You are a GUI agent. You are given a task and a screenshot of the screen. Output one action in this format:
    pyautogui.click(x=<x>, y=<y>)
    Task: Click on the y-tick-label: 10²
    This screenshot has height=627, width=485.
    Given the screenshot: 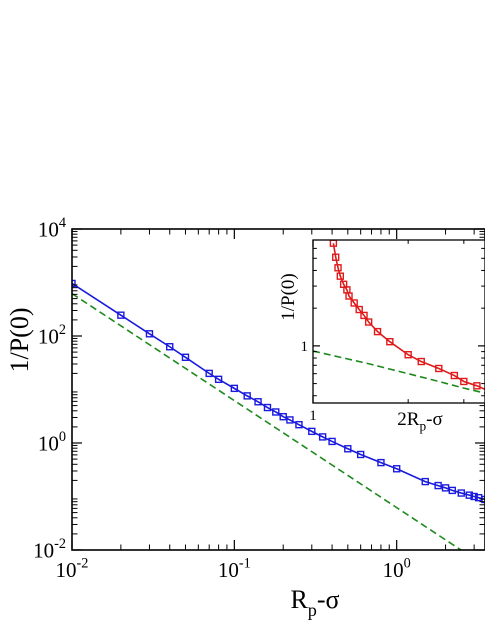 What is the action you would take?
    pyautogui.click(x=52, y=335)
    